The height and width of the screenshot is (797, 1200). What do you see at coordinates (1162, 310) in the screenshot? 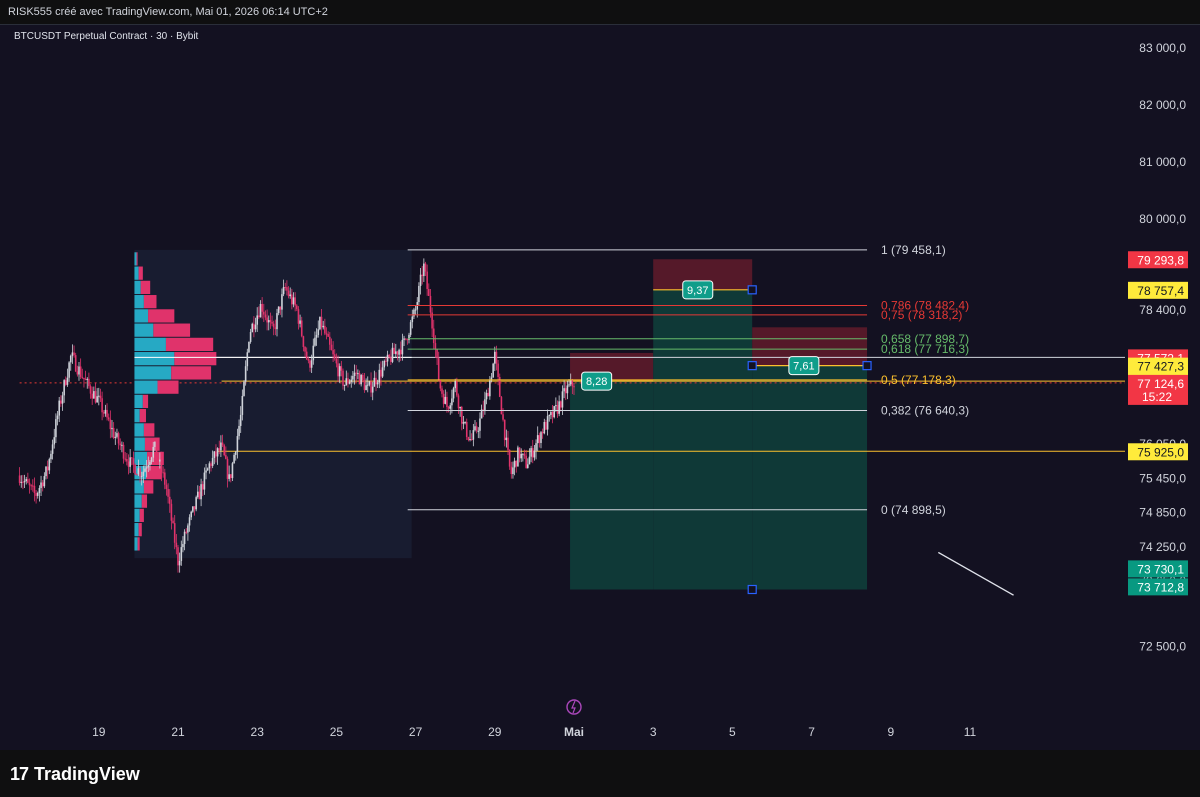
I see `price-tick-label: 78 400,0` at bounding box center [1162, 310].